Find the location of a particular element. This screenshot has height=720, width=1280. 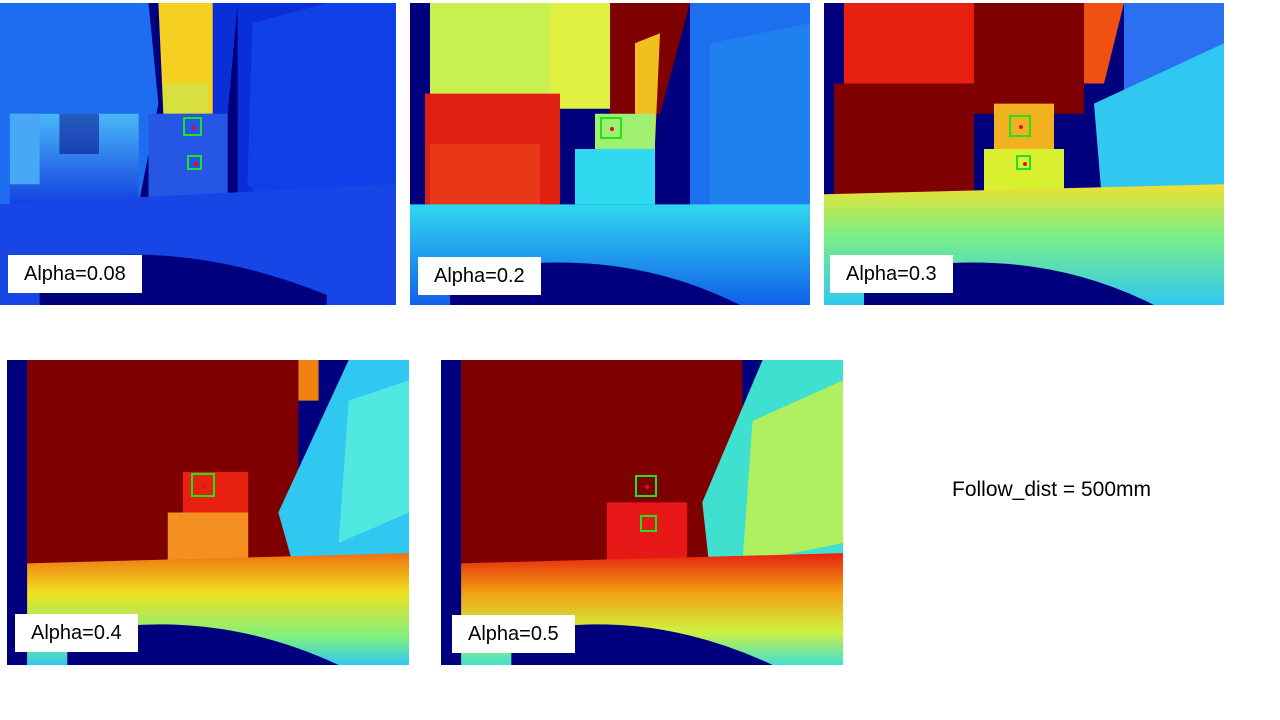

depth-image-alpha-0-5: Alpha=0.5 is located at coordinates (642, 512).